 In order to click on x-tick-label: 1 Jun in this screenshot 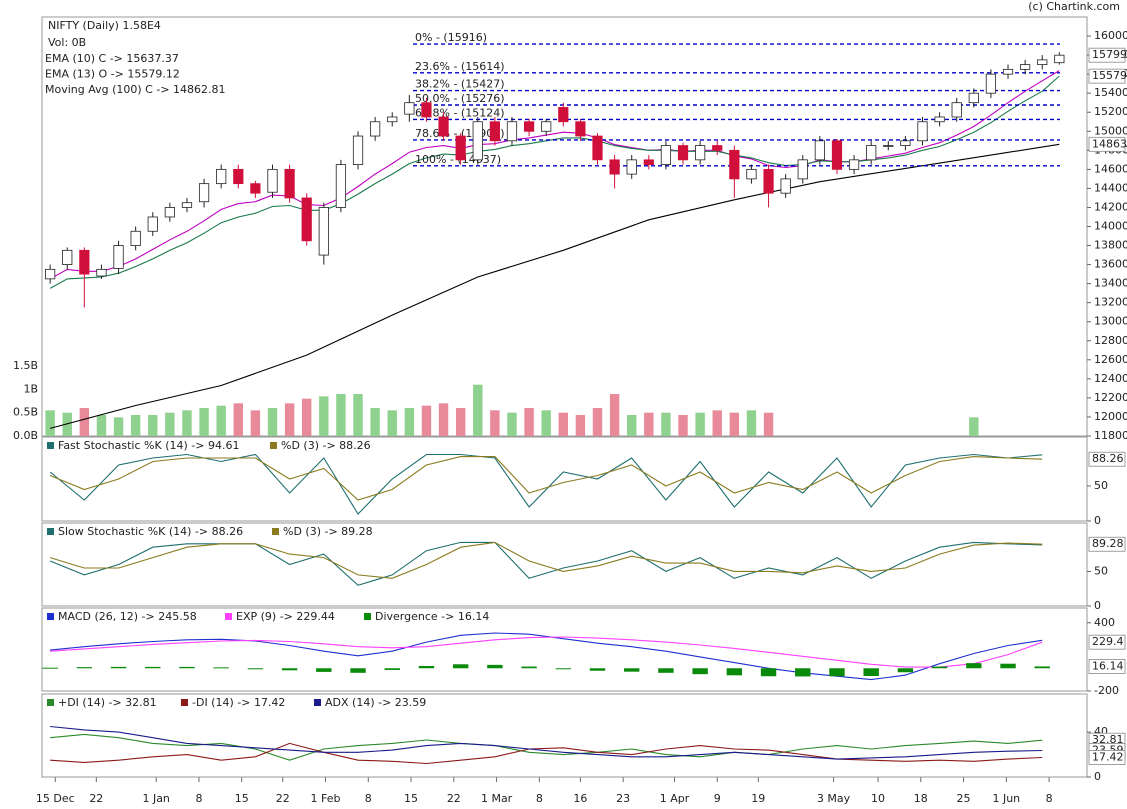, I will do `click(1006, 798)`.